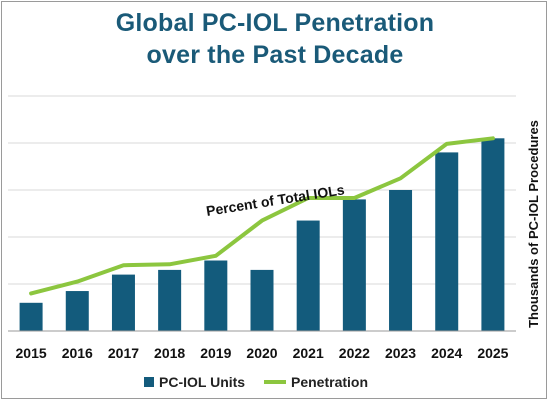  Describe the element at coordinates (446, 353) in the screenshot. I see `x-tick-label: 2024` at that location.